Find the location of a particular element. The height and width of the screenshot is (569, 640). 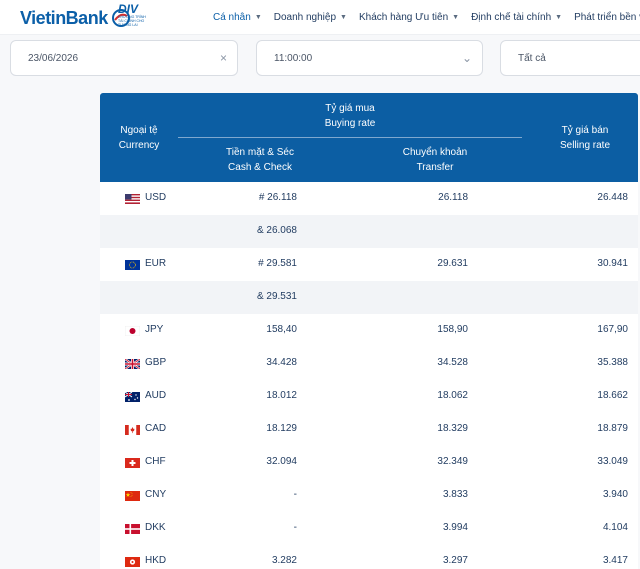

nav-item-khach-hang-uu-tien: Khách hàng Ưu tiên ▼ is located at coordinates (409, 17).